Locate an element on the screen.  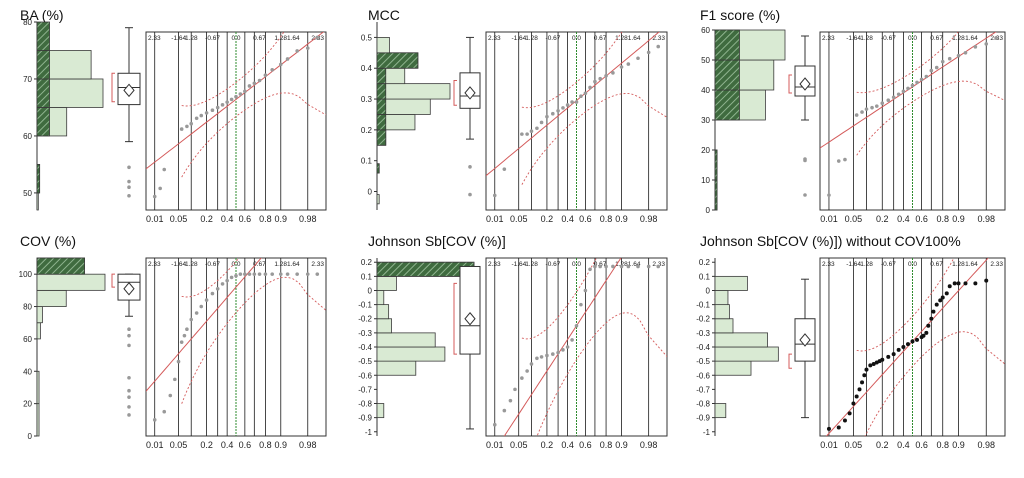
y-tick-label: -0.7 is located at coordinates (703, 389).